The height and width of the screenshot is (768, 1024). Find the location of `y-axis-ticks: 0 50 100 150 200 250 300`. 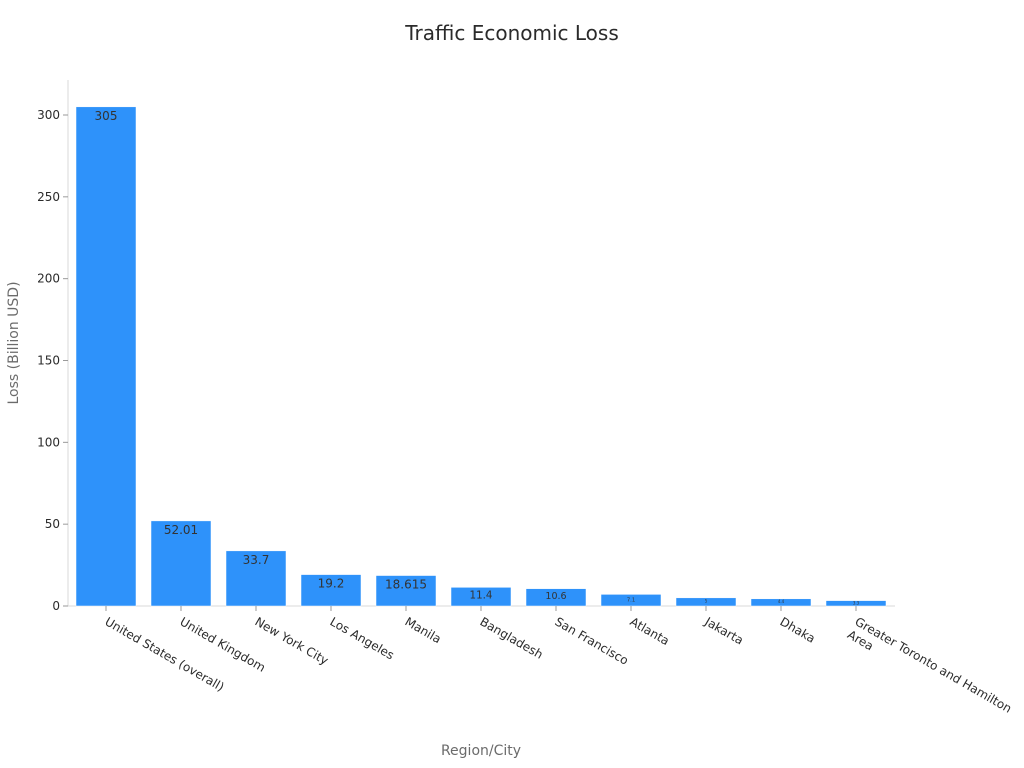

y-axis-ticks: 0 50 100 150 200 250 300 is located at coordinates (52, 360).